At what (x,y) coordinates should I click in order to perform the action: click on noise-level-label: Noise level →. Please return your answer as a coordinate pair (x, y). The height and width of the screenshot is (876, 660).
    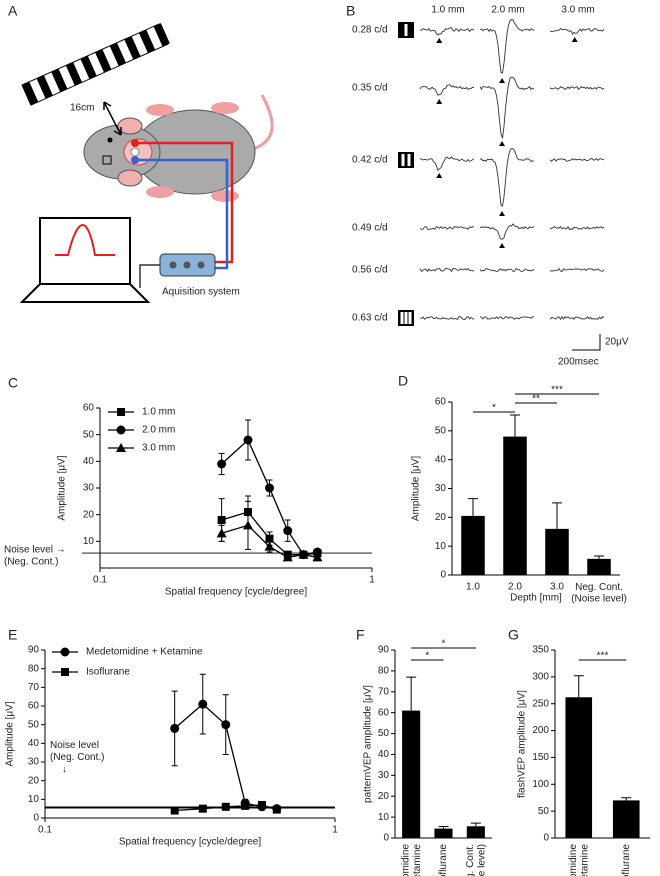
    Looking at the image, I should click on (35, 550).